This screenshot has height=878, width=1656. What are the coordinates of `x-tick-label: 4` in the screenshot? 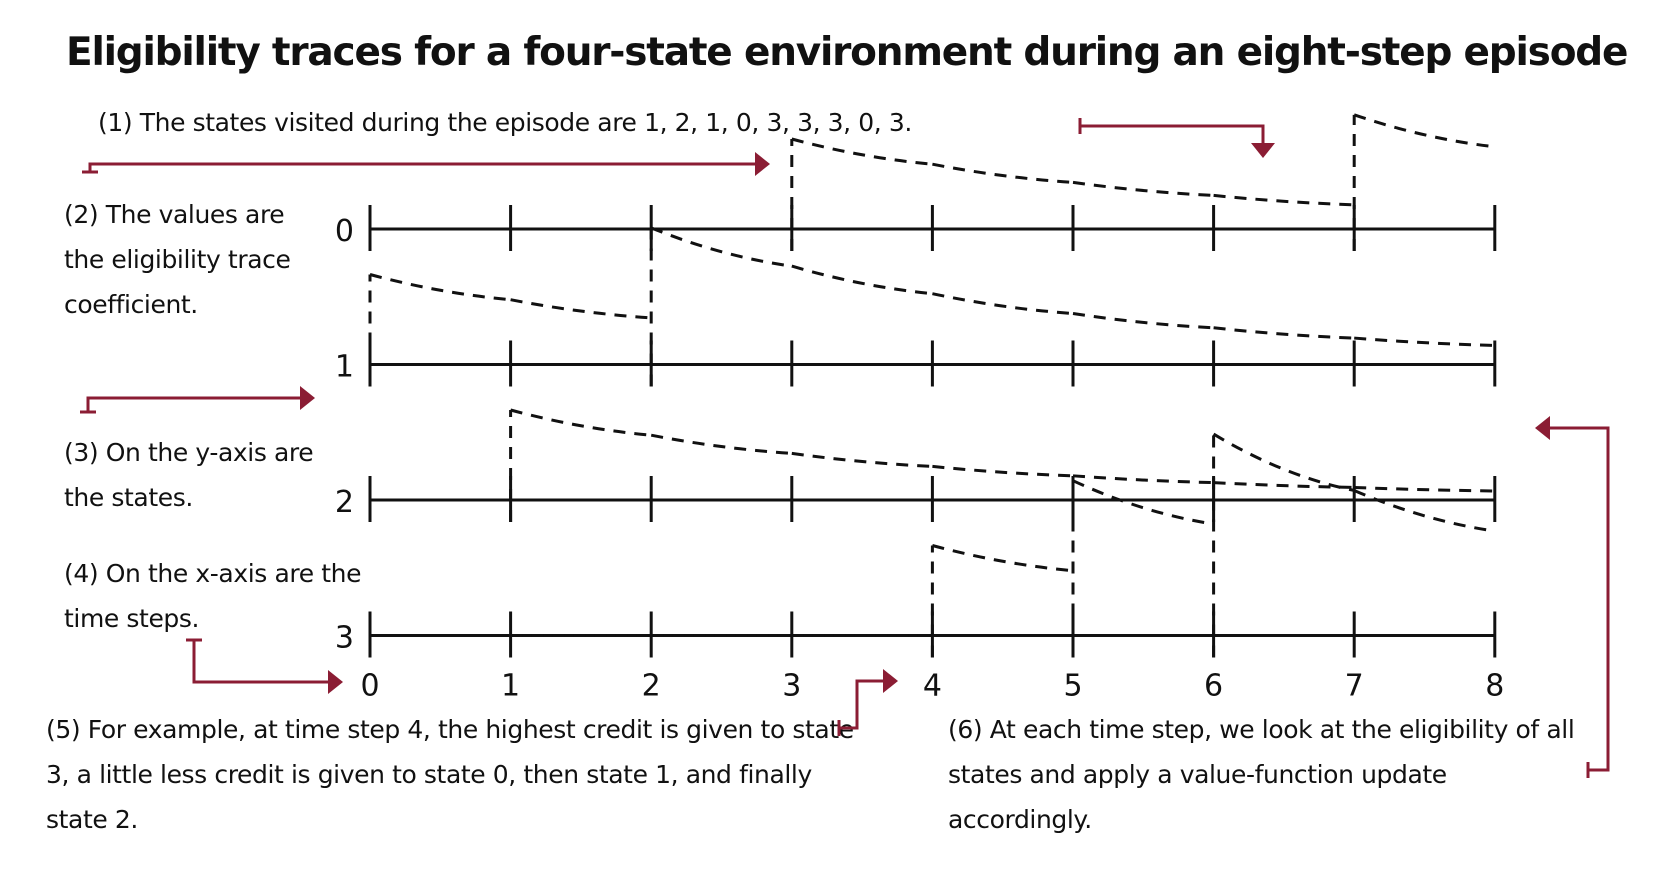 It's located at (932, 686).